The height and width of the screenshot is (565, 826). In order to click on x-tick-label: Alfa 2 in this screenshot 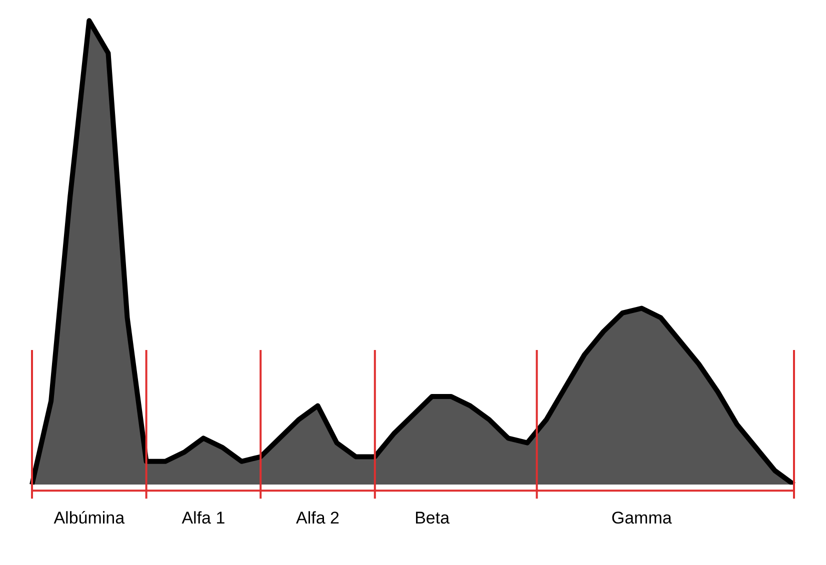, I will do `click(318, 518)`.